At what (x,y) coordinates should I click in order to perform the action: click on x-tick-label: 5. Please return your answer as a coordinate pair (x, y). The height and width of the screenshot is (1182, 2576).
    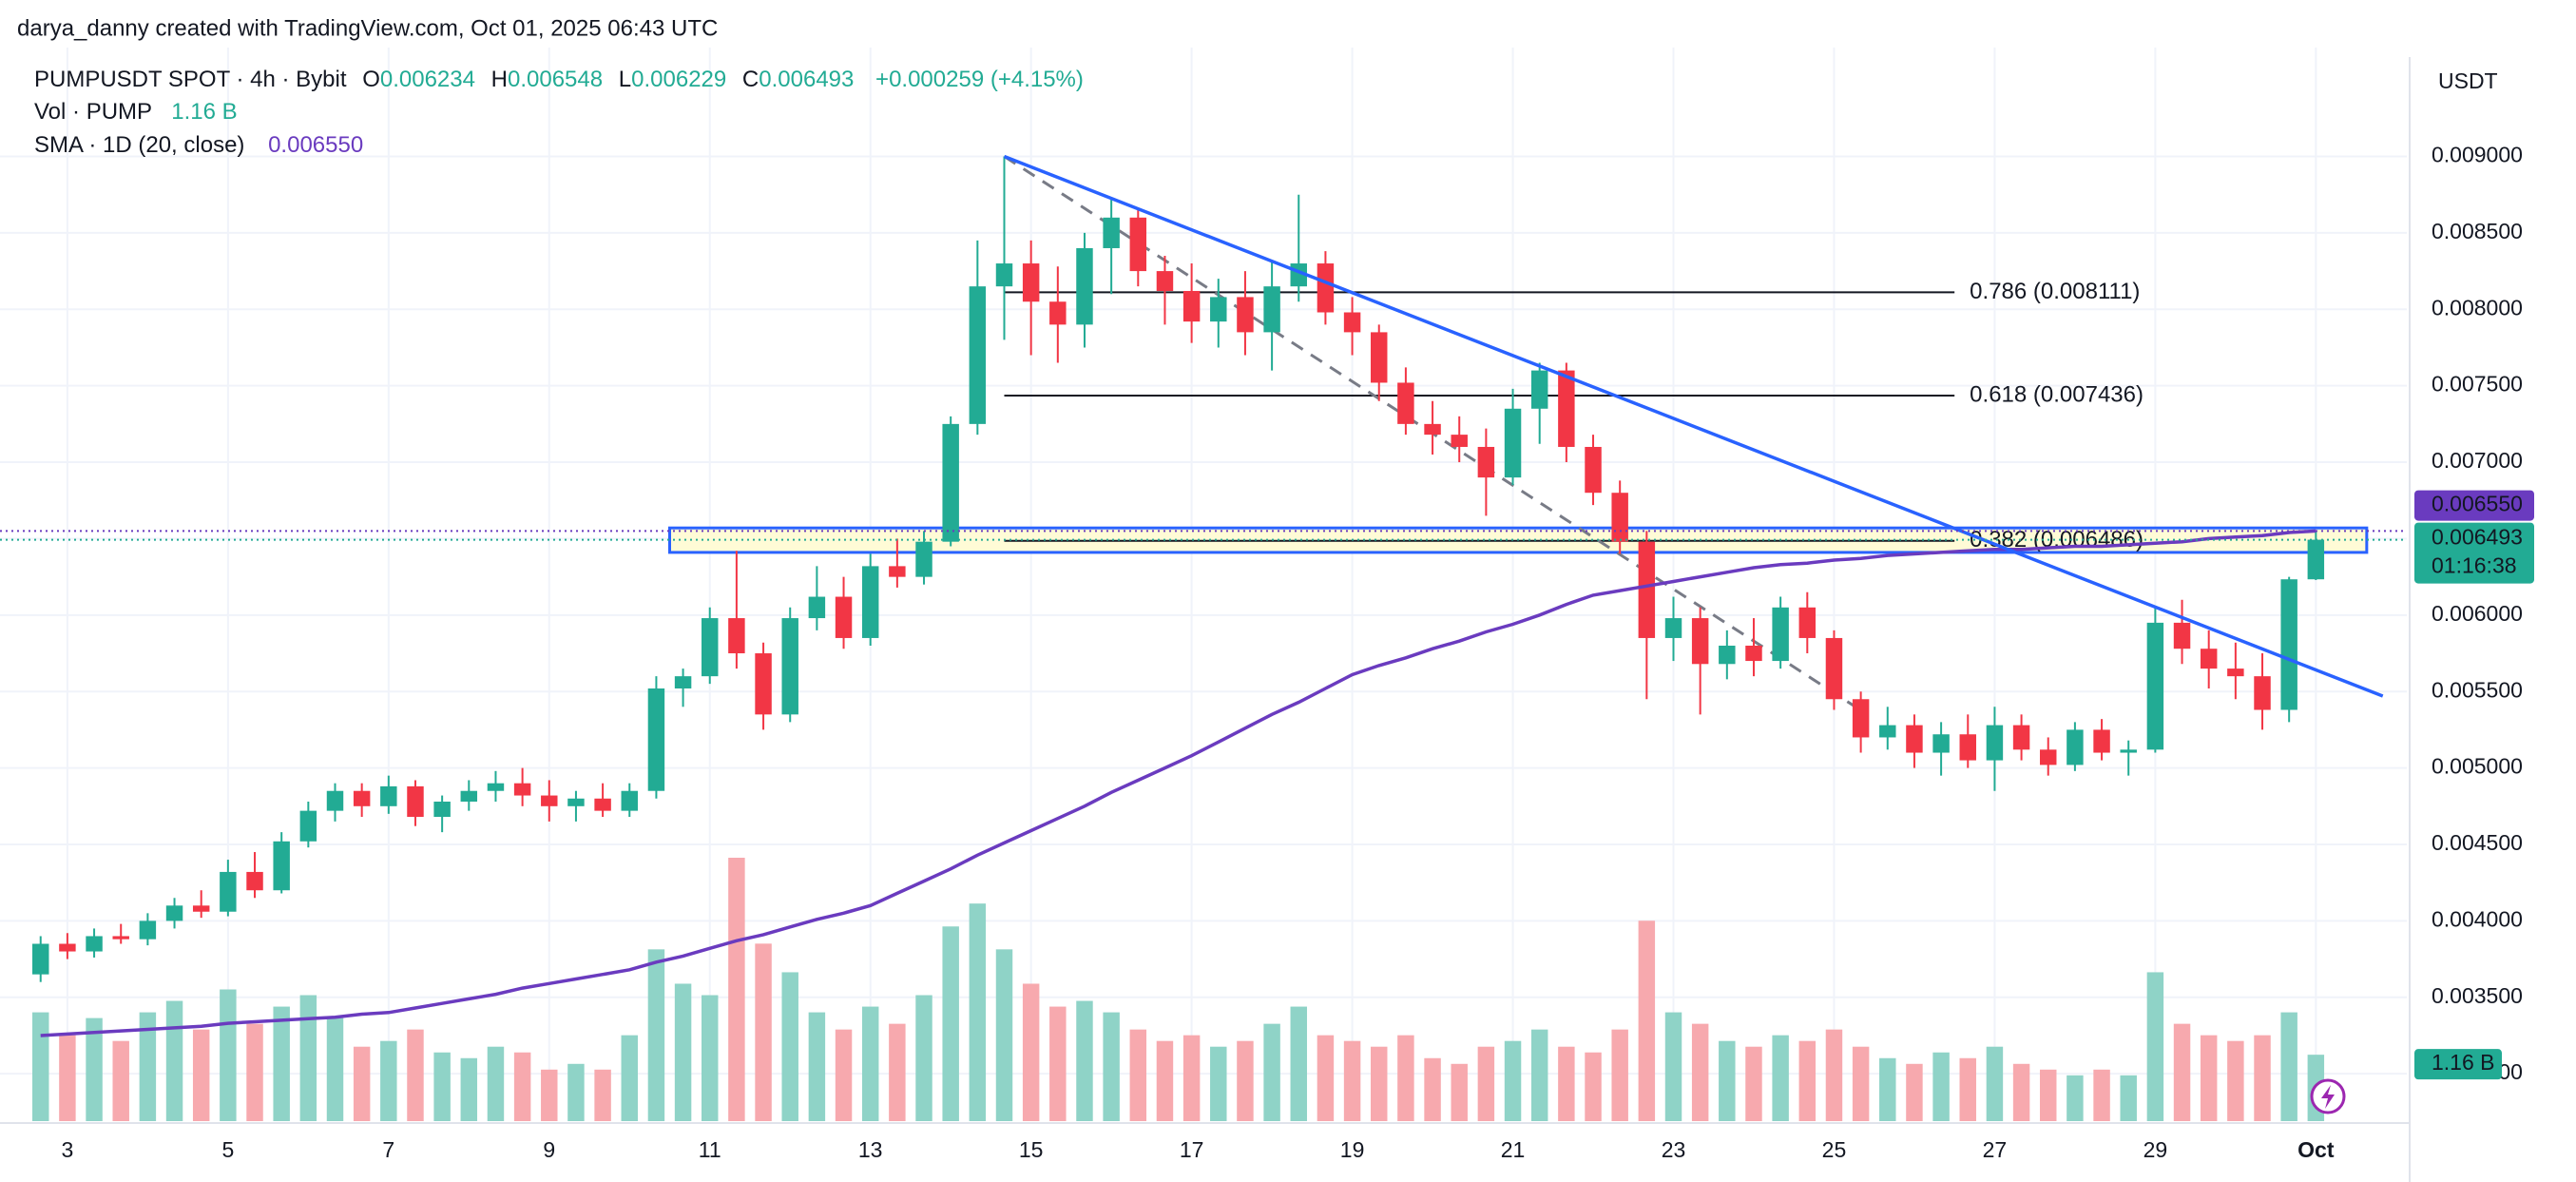
    Looking at the image, I should click on (227, 1149).